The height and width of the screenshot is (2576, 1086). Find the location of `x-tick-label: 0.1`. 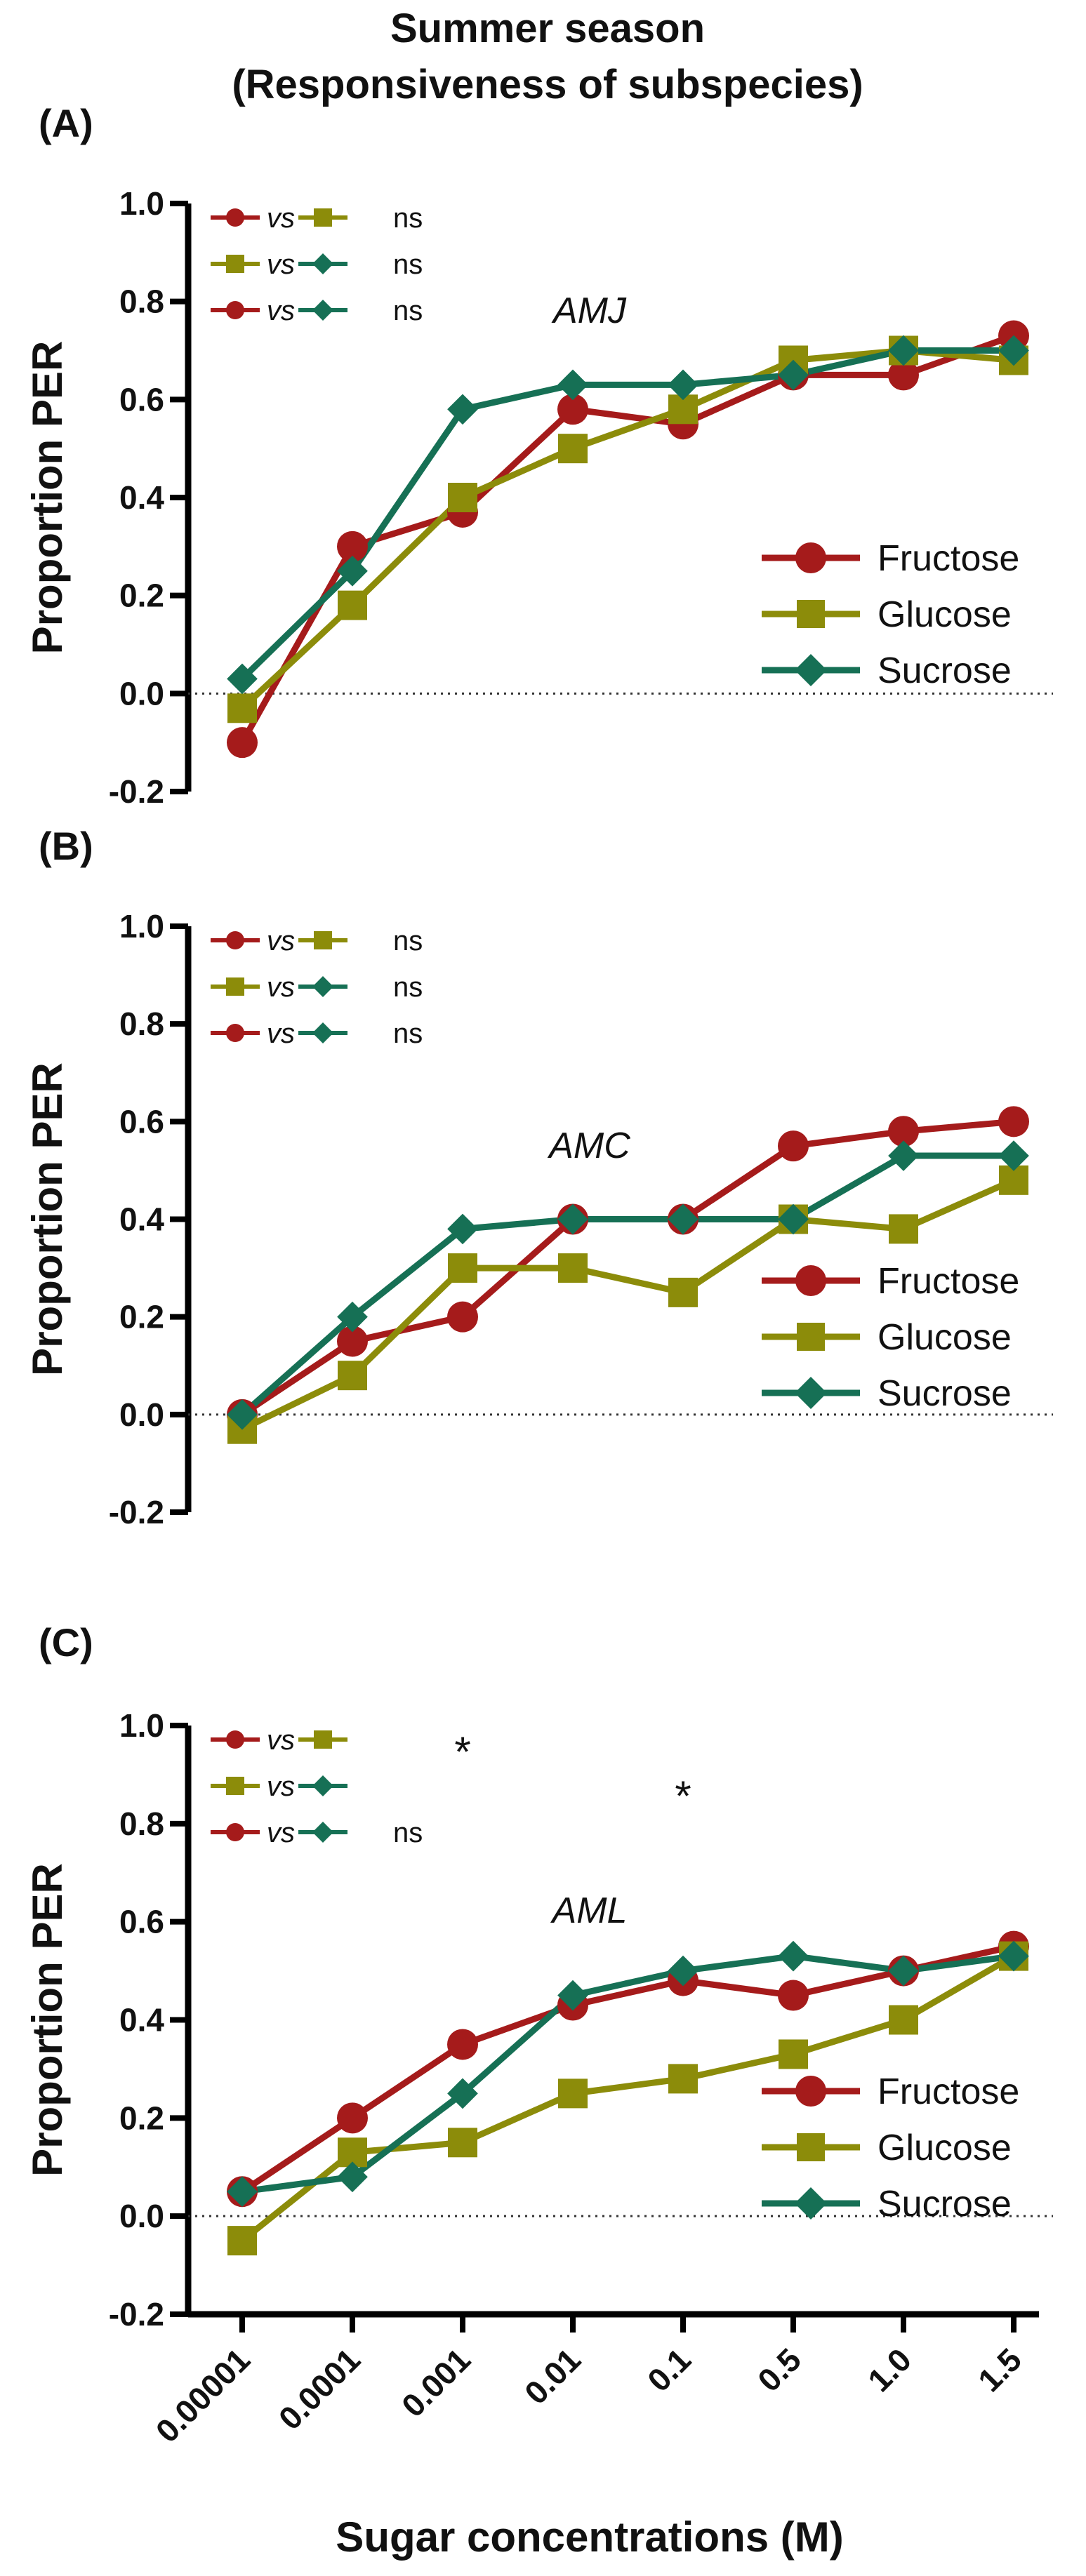

x-tick-label: 0.1 is located at coordinates (669, 2370).